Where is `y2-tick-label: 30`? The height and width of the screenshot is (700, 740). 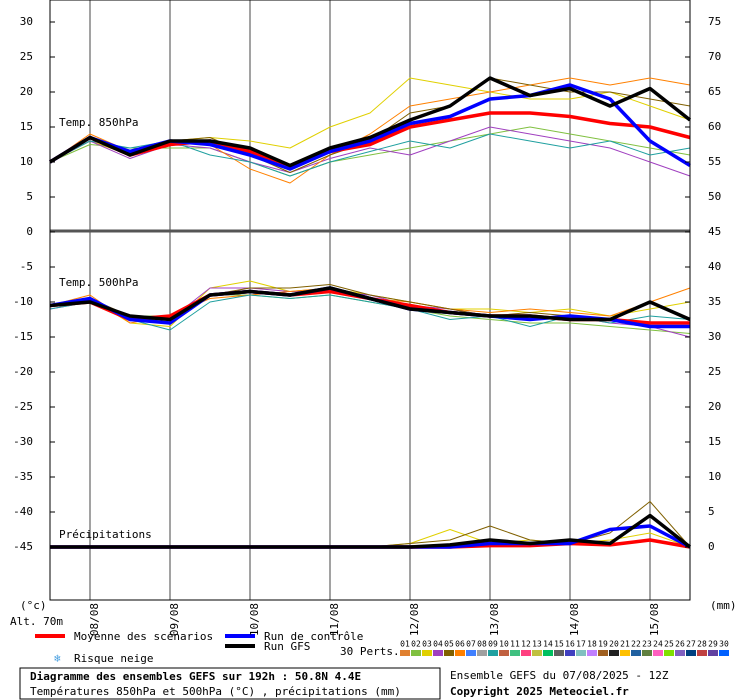
y2-tick-label: 30 is located at coordinates (714, 336).